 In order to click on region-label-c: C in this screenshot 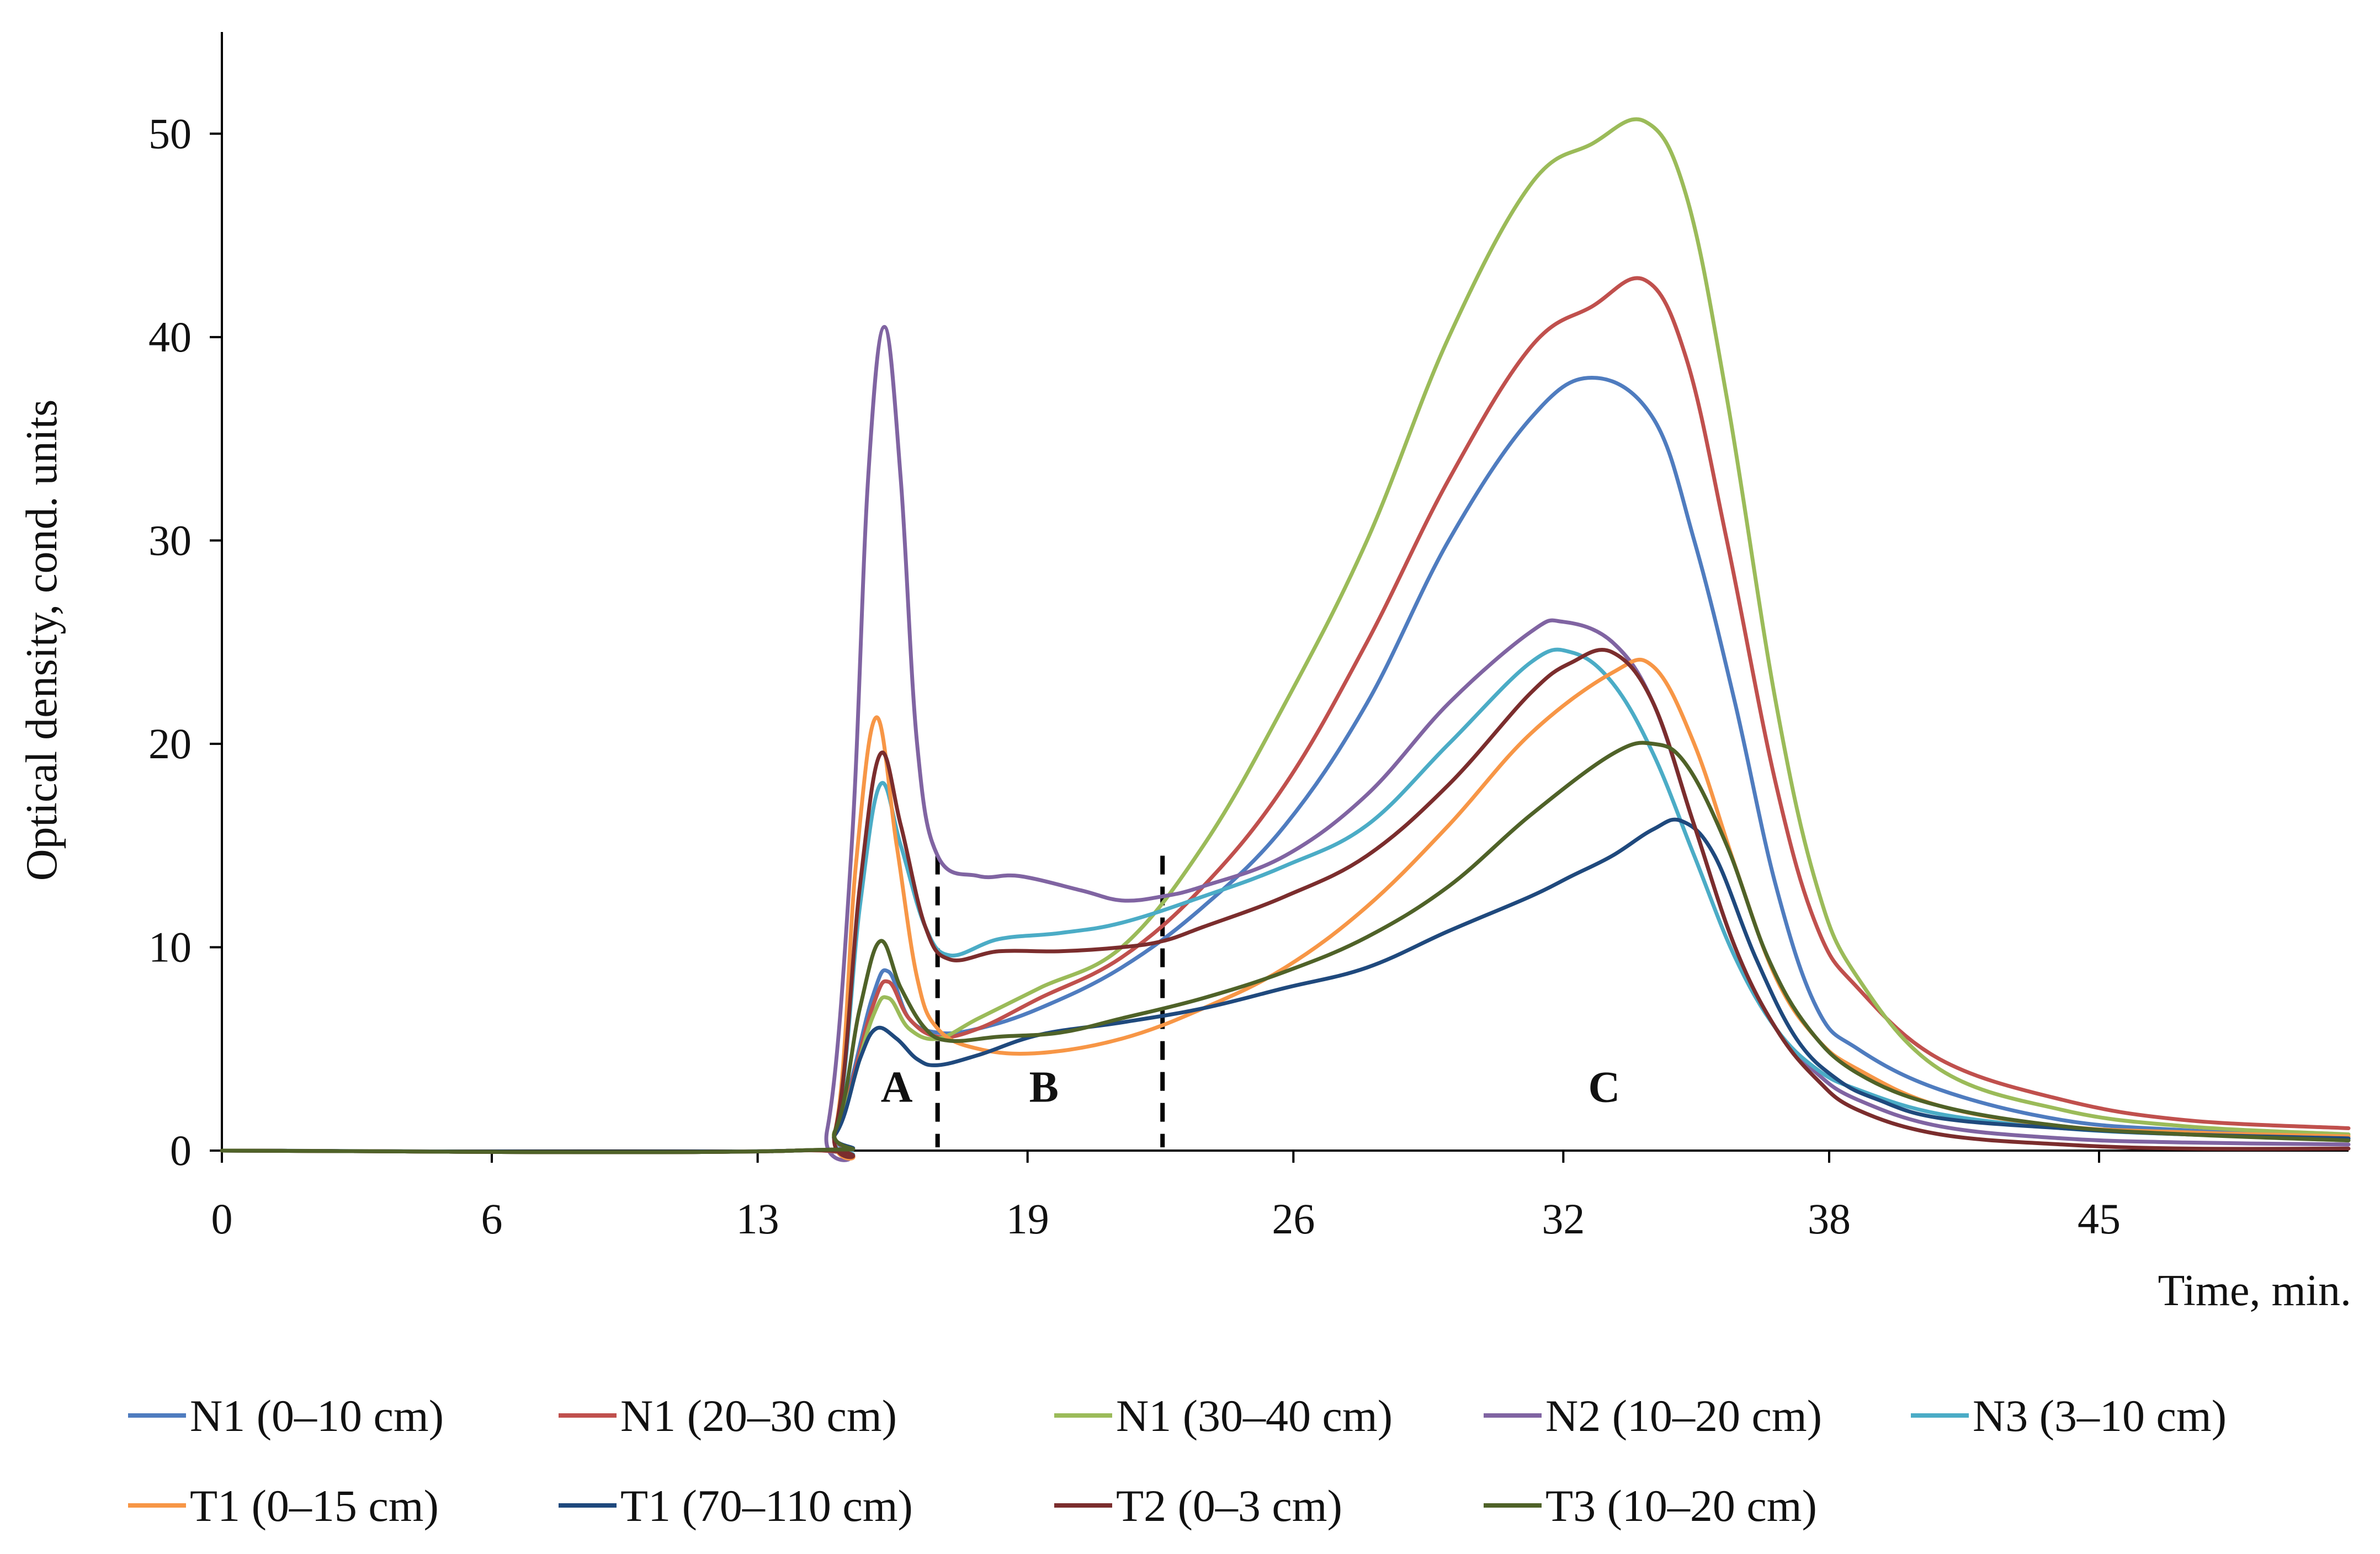, I will do `click(1605, 1087)`.